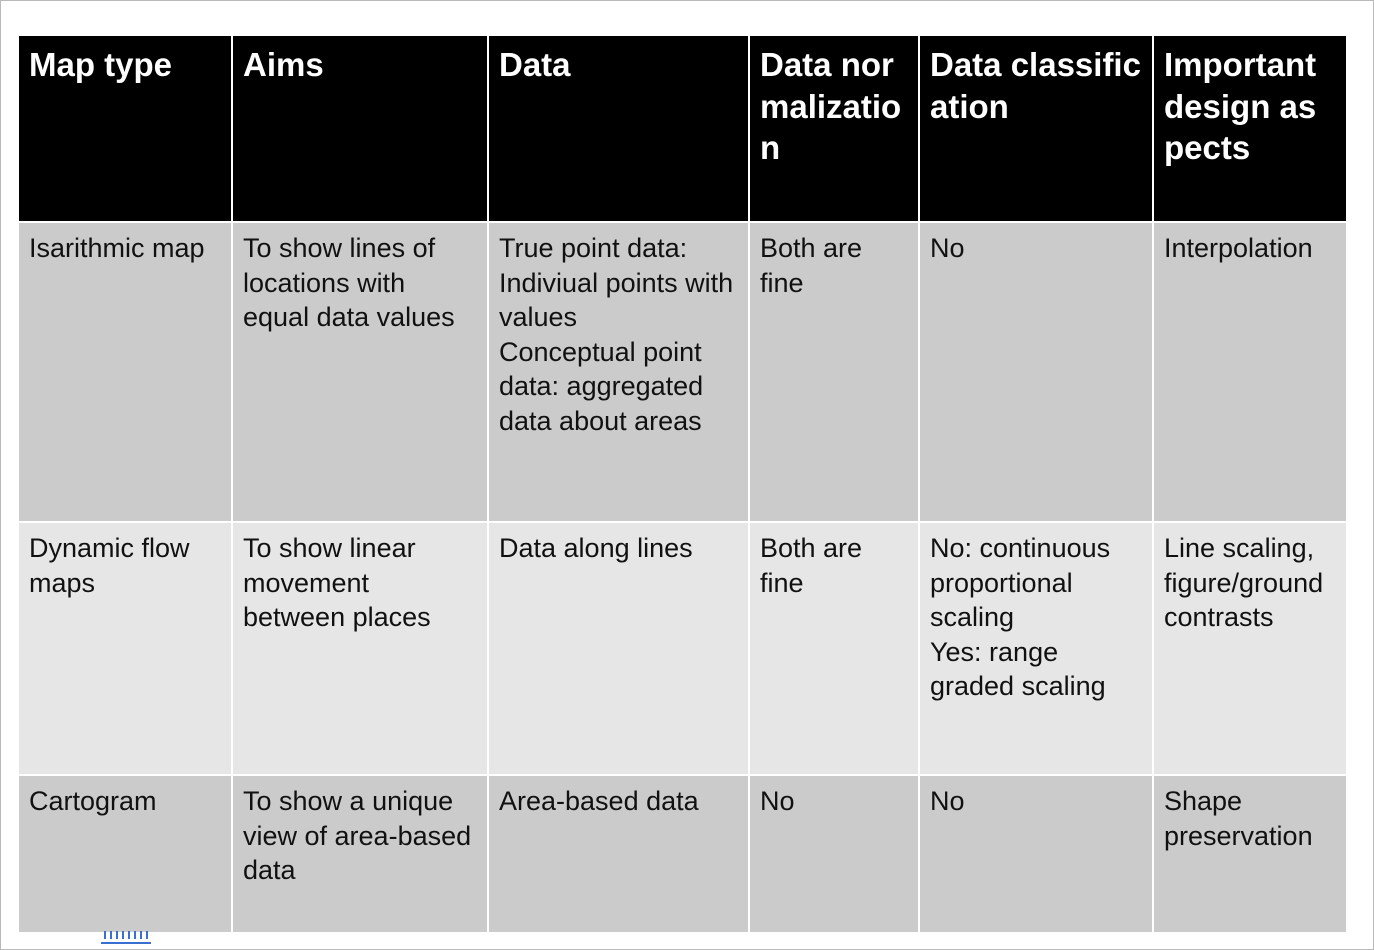 The width and height of the screenshot is (1374, 950). I want to click on cell-map-type: Cartogram, so click(125, 854).